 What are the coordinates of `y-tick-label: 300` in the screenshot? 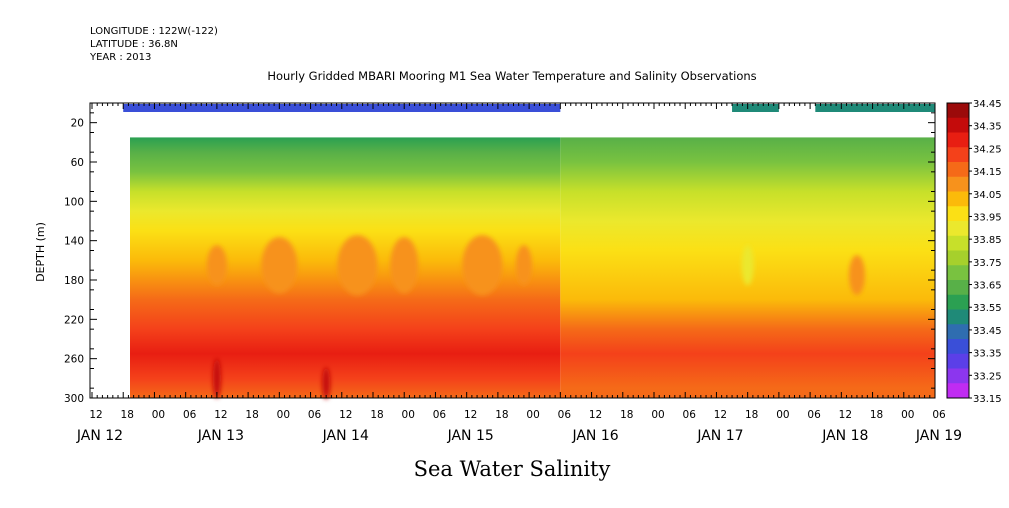 It's located at (74, 399).